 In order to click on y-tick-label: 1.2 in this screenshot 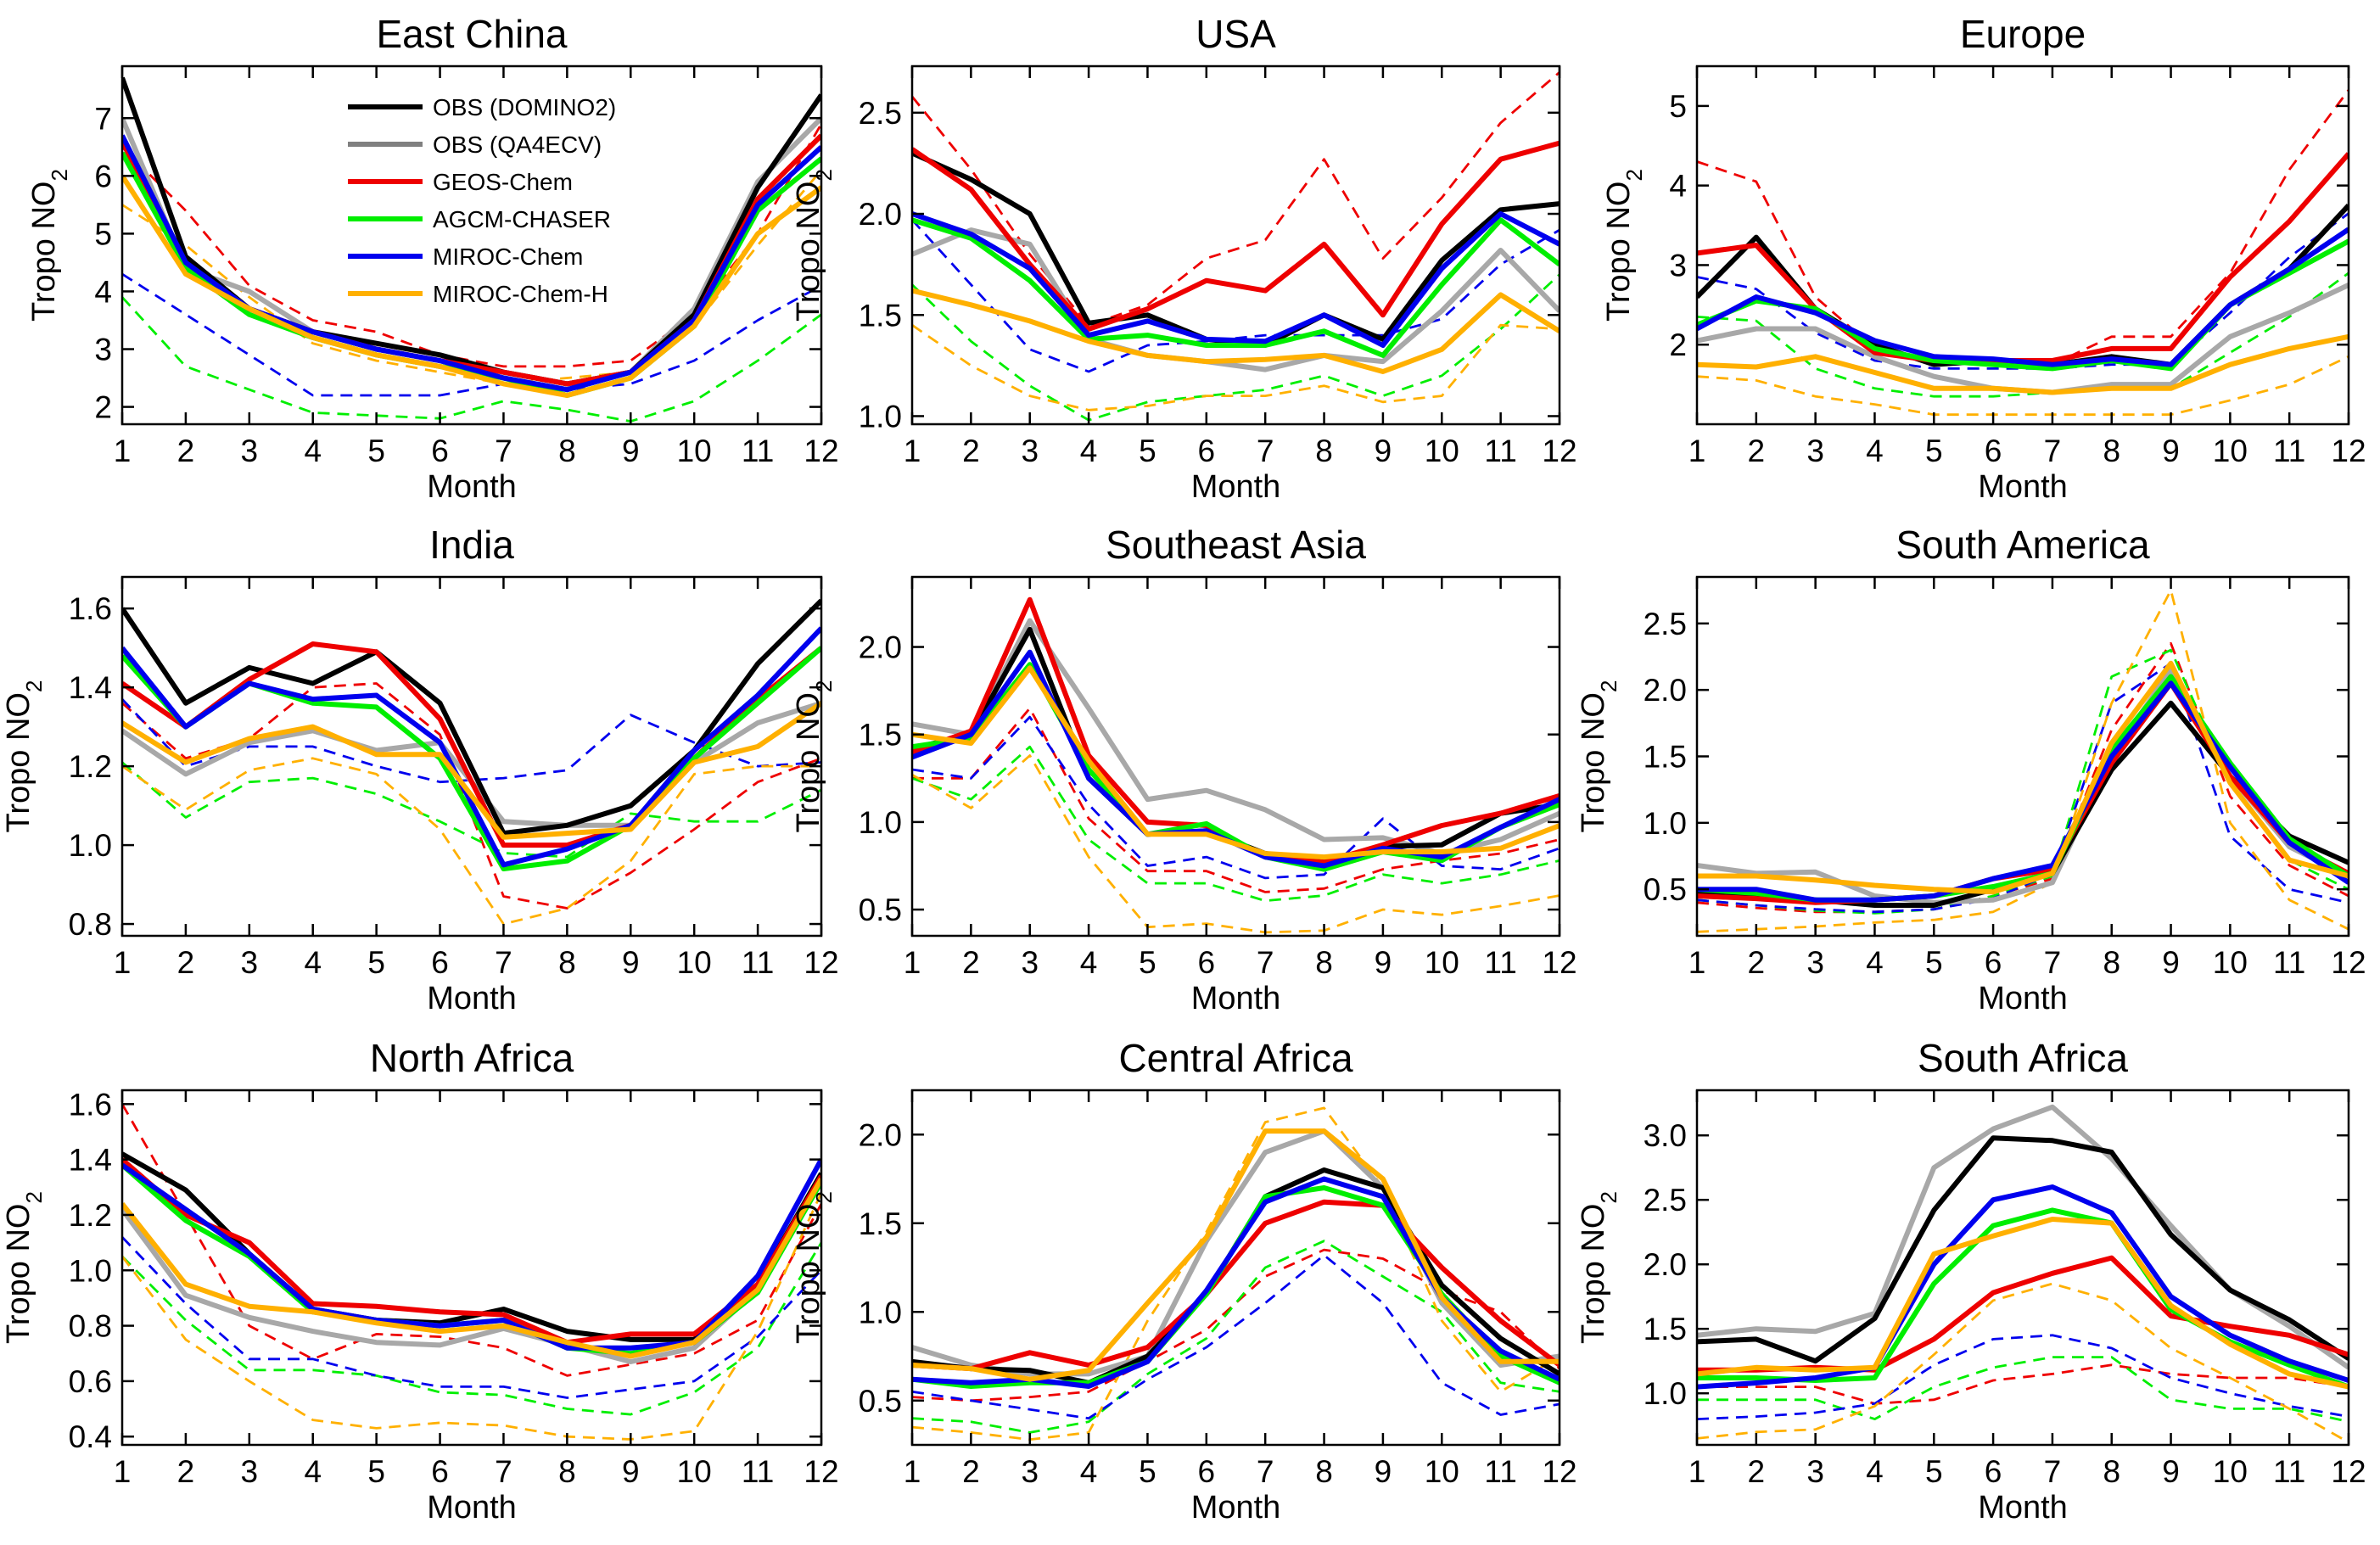, I will do `click(91, 1216)`.